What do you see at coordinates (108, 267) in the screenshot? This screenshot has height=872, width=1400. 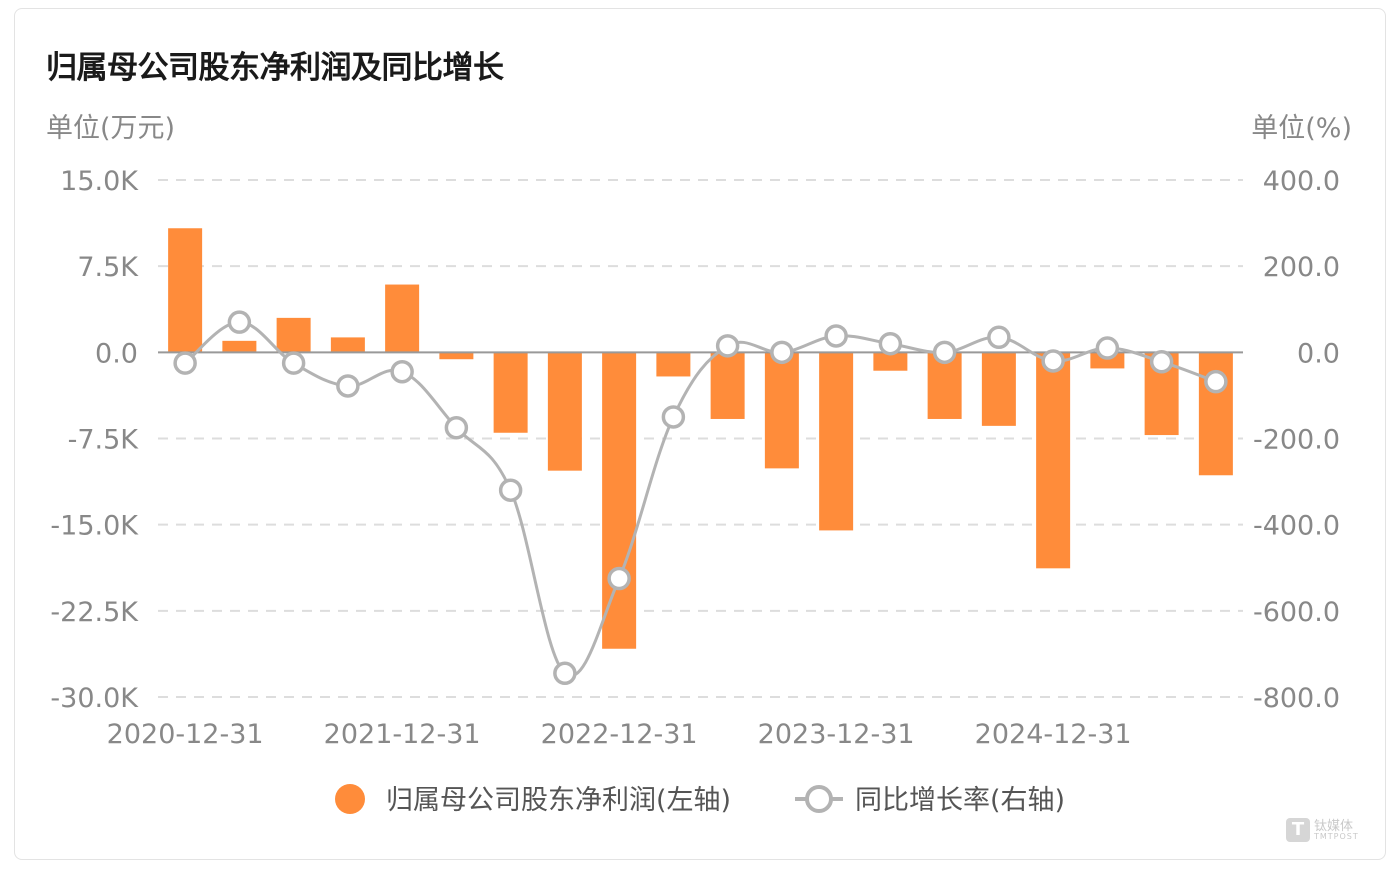 I see `left-tick-label: 7.5K` at bounding box center [108, 267].